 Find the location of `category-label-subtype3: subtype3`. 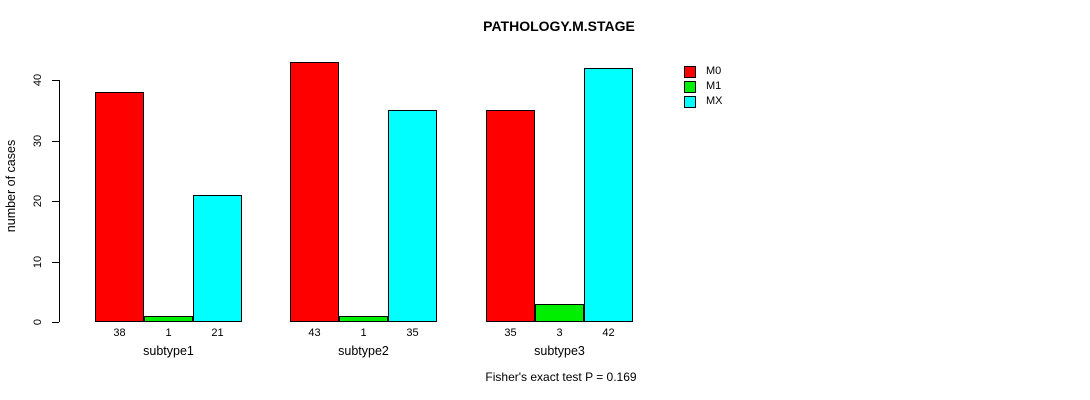

category-label-subtype3: subtype3 is located at coordinates (559, 351).